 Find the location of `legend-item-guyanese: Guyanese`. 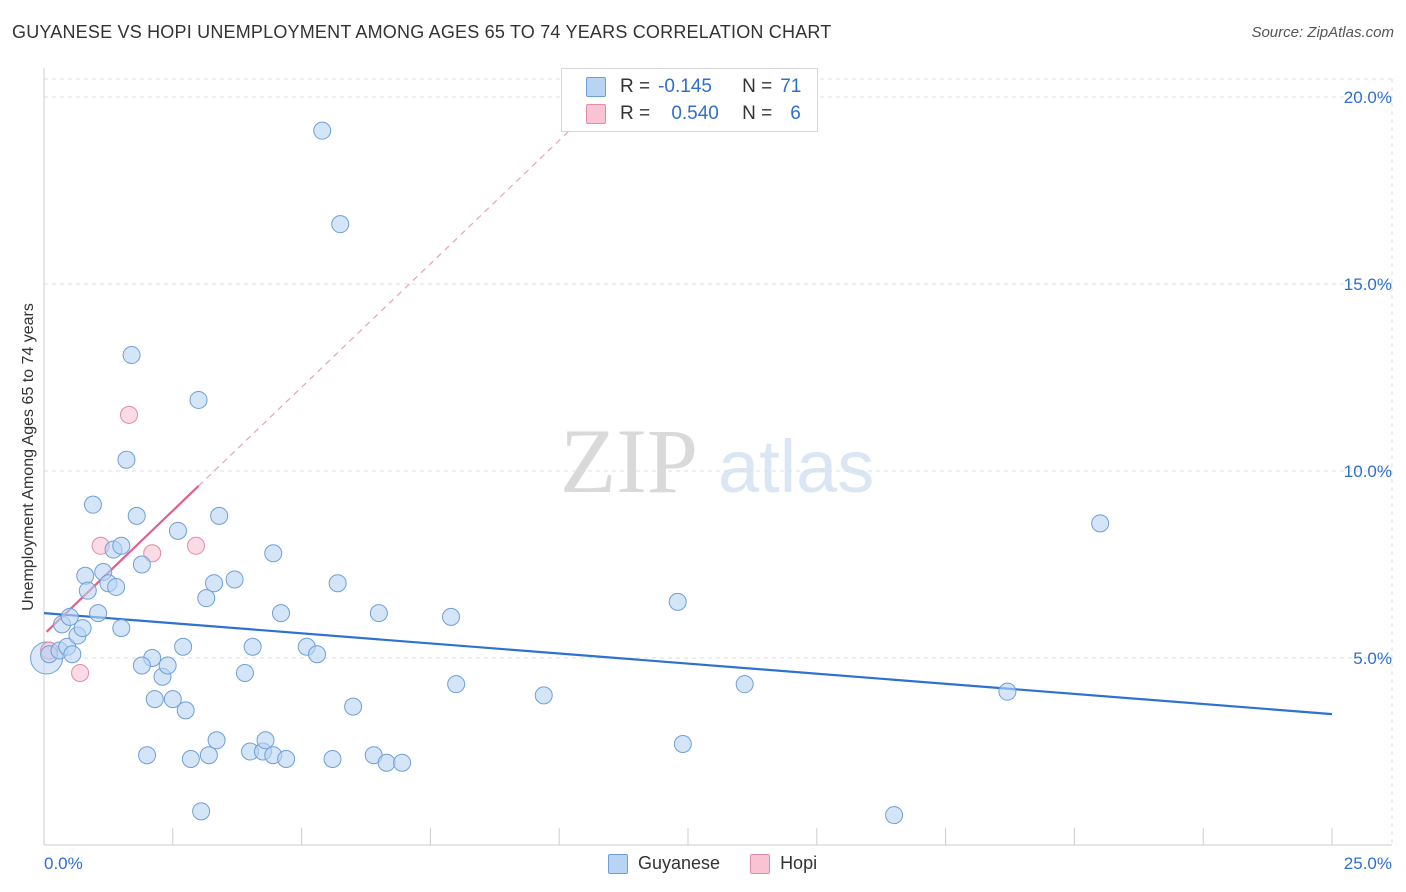

legend-item-guyanese: Guyanese is located at coordinates (664, 863).